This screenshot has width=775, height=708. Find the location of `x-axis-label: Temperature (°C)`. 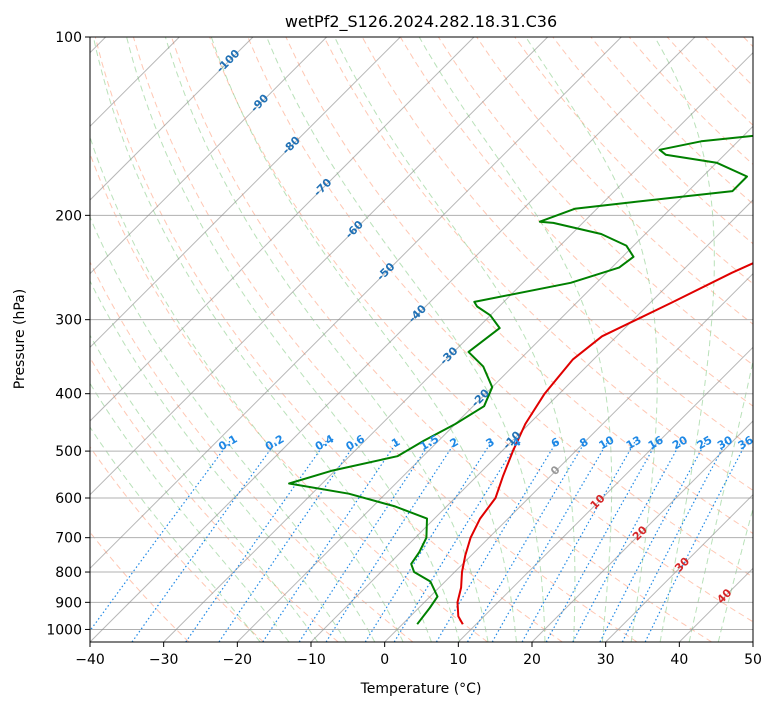

x-axis-label: Temperature (°C) is located at coordinates (421, 689).